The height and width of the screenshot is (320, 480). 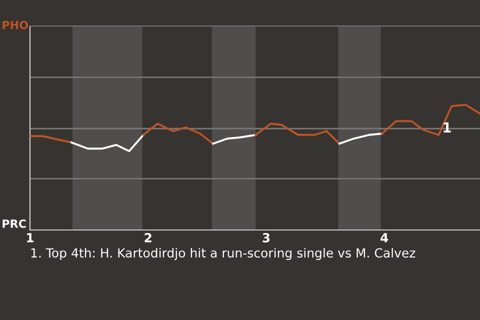 I want to click on x-tick-label: 1, so click(x=30, y=237).